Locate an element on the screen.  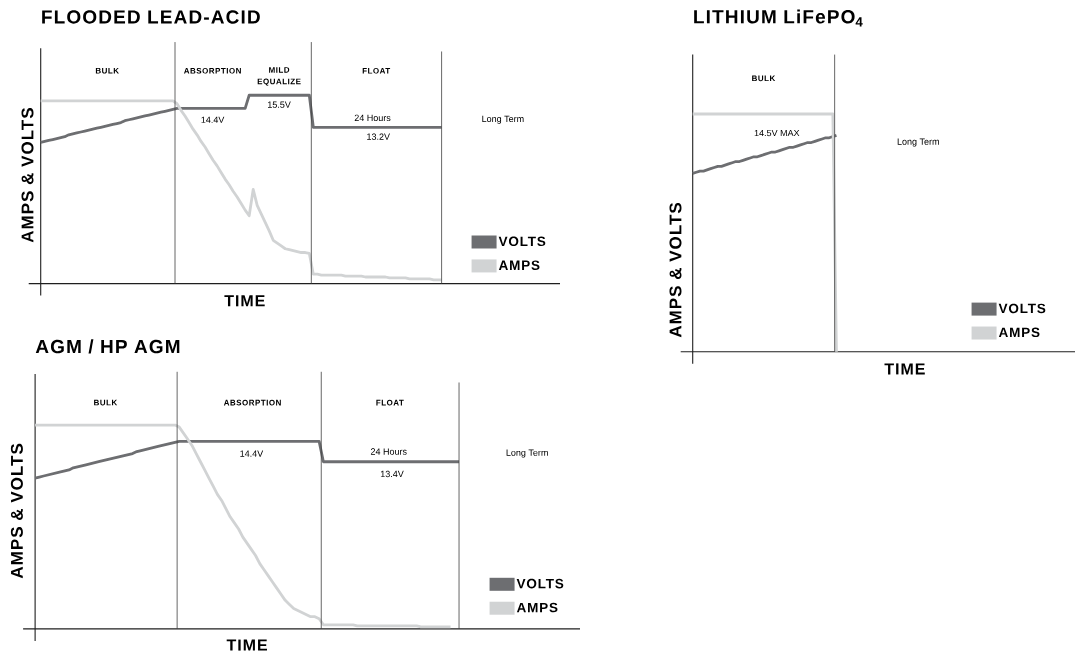
chart-title: FLOODED LEAD-ACID is located at coordinates (151, 17).